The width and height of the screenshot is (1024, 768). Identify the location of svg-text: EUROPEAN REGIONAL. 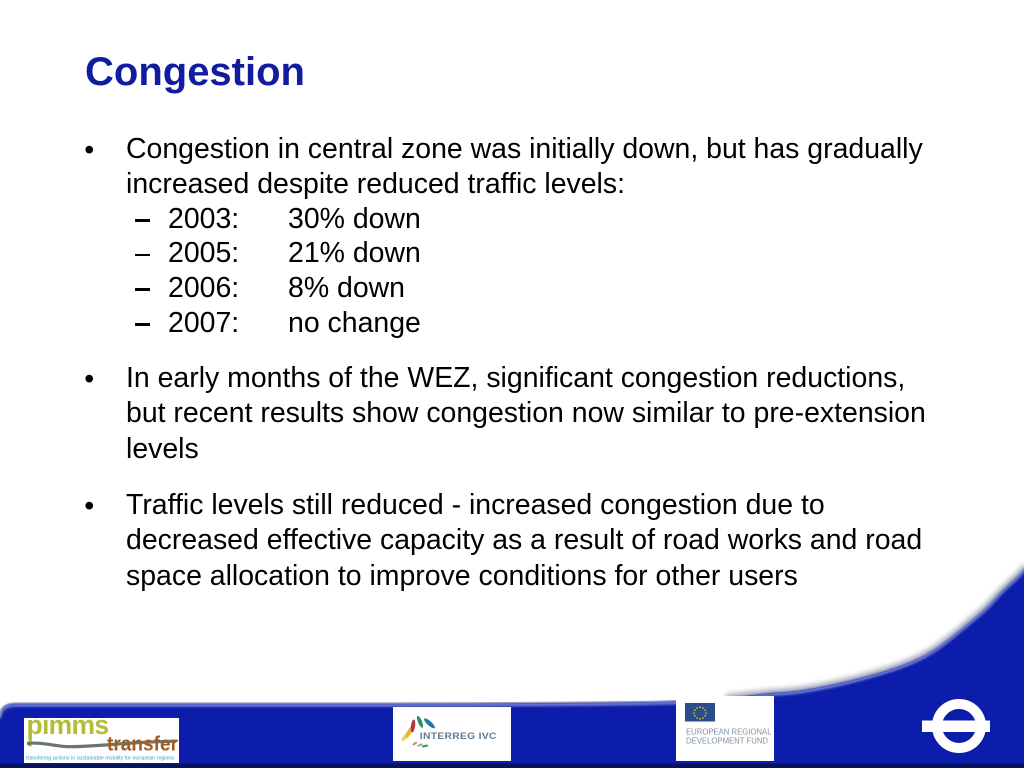
(729, 732).